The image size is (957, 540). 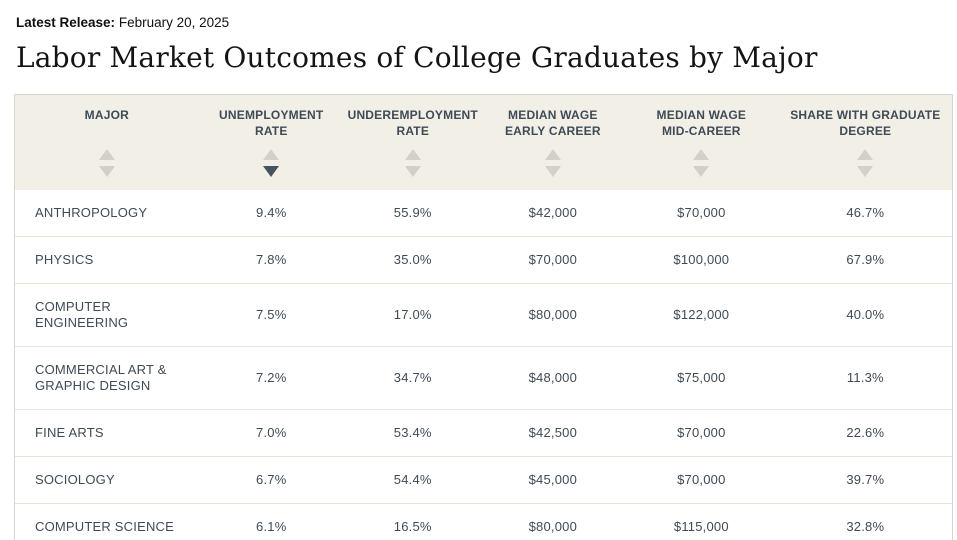 What do you see at coordinates (553, 213) in the screenshot?
I see `value-cell: $42,000` at bounding box center [553, 213].